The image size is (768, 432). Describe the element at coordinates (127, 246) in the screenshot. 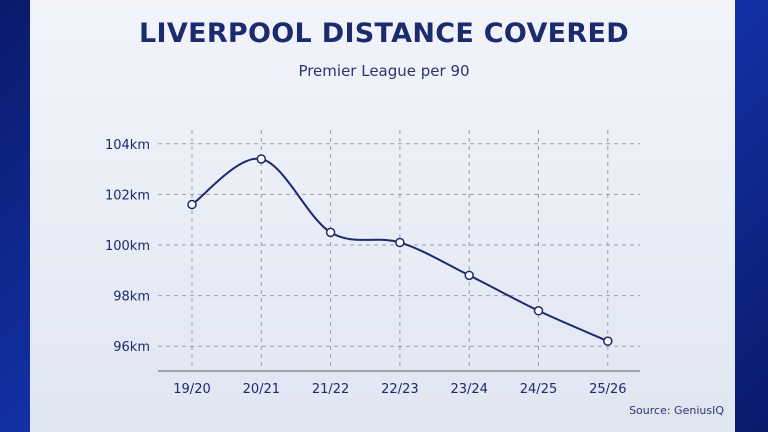

I see `y-tick-label: 100km` at that location.